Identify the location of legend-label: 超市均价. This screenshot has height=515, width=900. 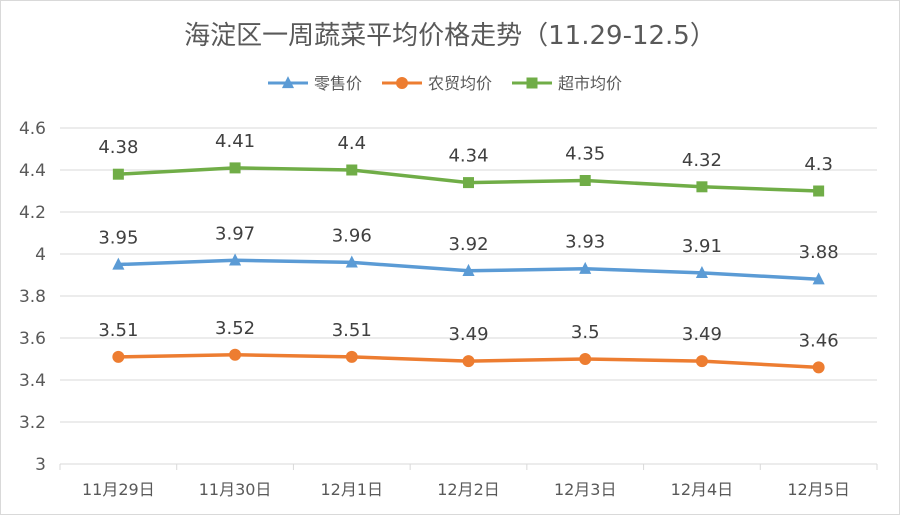
(590, 83).